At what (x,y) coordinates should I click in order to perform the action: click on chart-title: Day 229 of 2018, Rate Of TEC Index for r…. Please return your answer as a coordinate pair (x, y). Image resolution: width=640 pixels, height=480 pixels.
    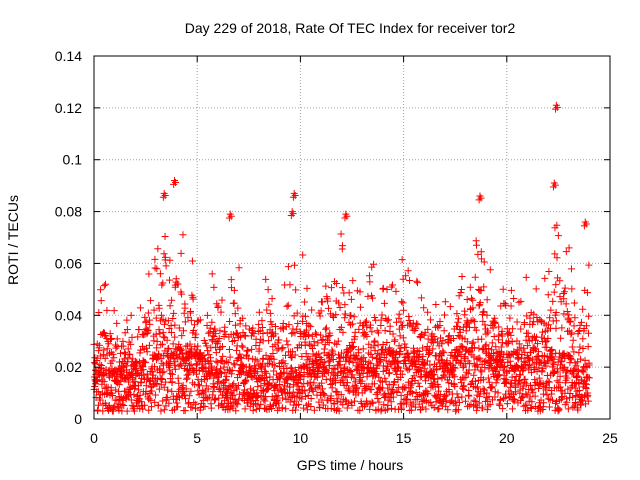
    Looking at the image, I should click on (350, 28).